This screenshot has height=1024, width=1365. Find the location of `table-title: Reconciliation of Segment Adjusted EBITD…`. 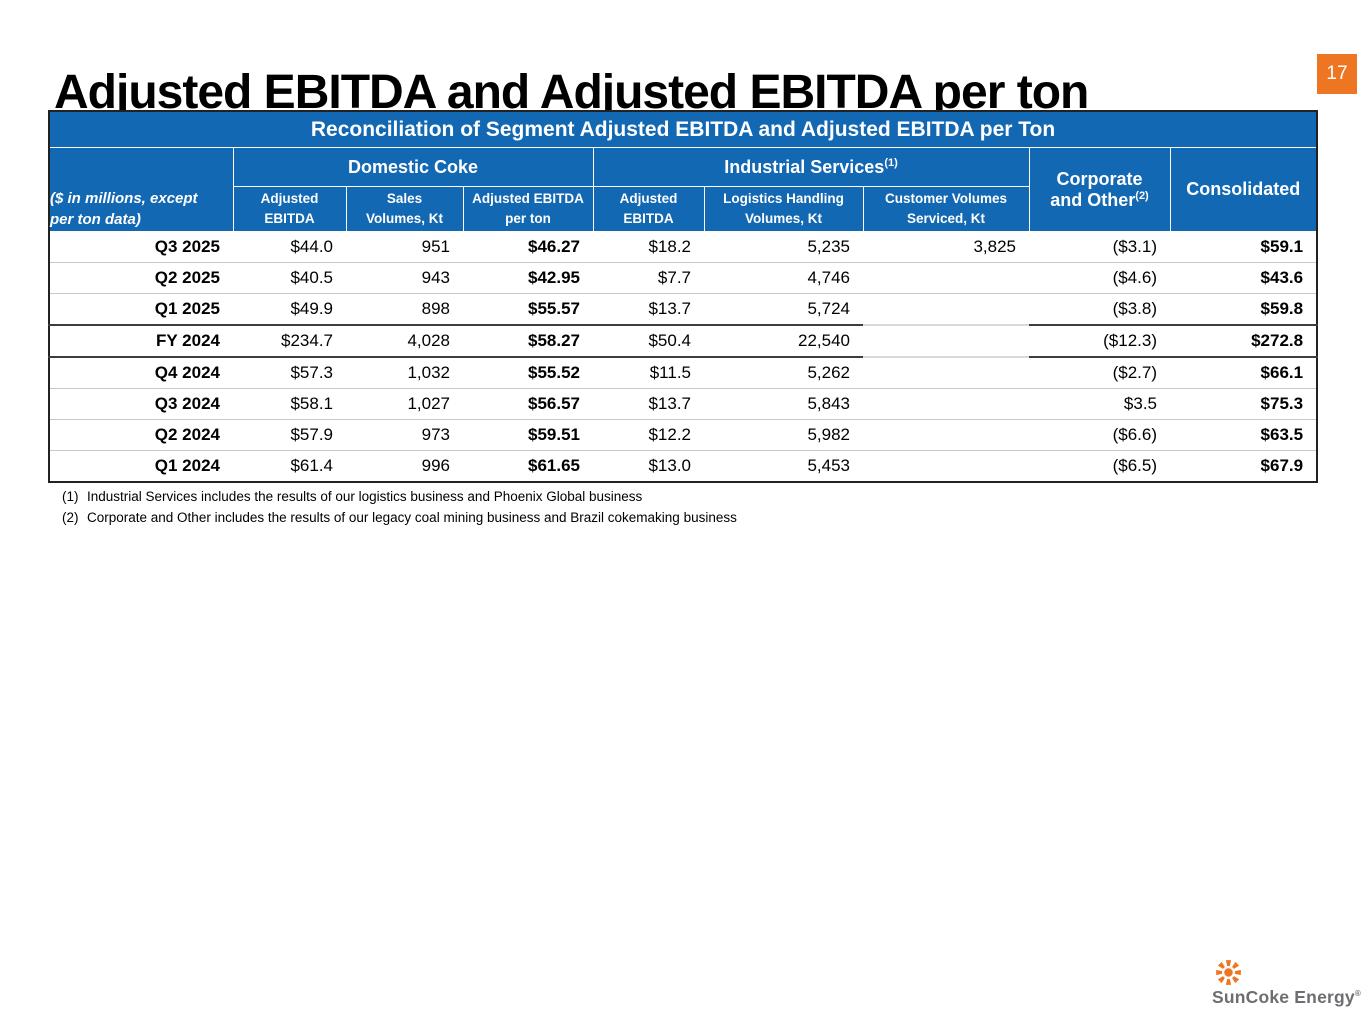

table-title: Reconciliation of Segment Adjusted EBITD… is located at coordinates (683, 129).